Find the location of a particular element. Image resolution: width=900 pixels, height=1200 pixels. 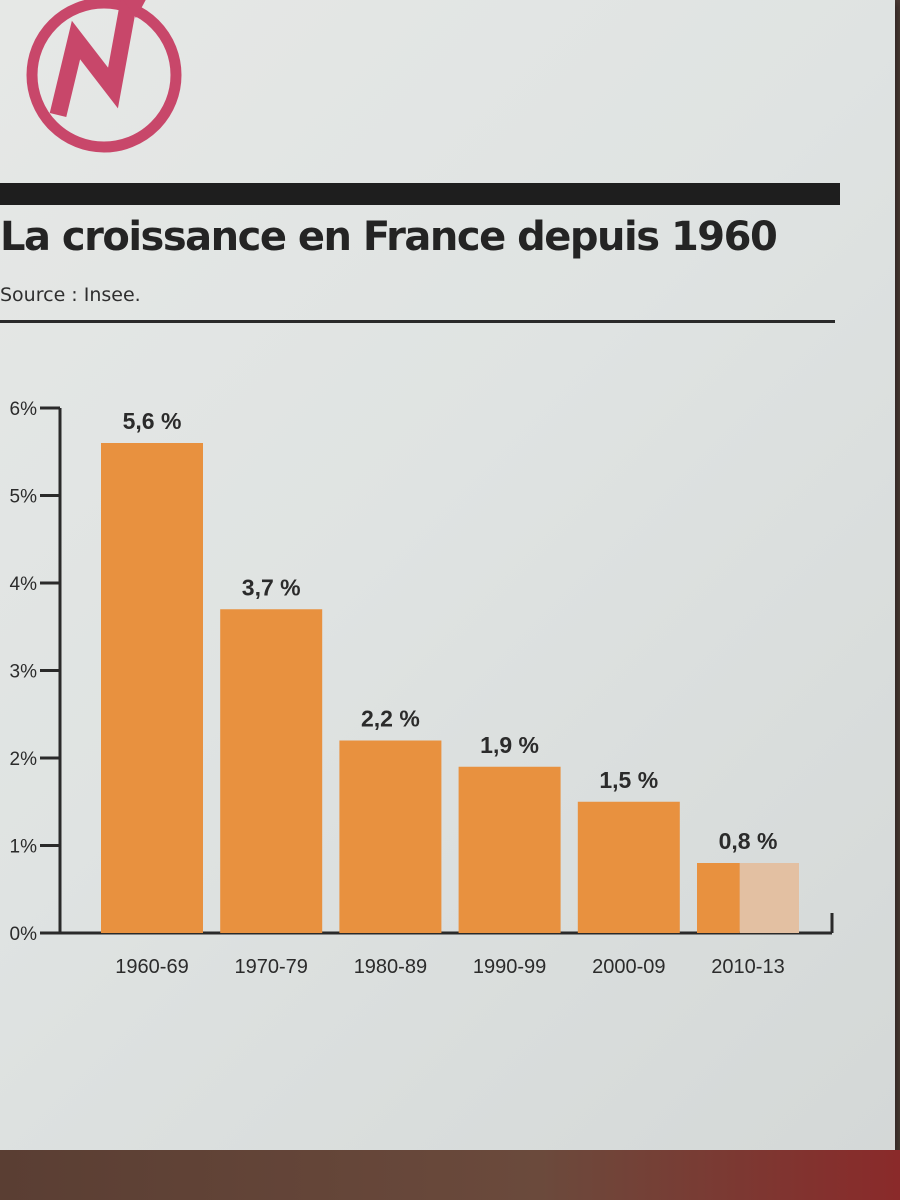

y-tick-label: 1% is located at coordinates (24, 847).